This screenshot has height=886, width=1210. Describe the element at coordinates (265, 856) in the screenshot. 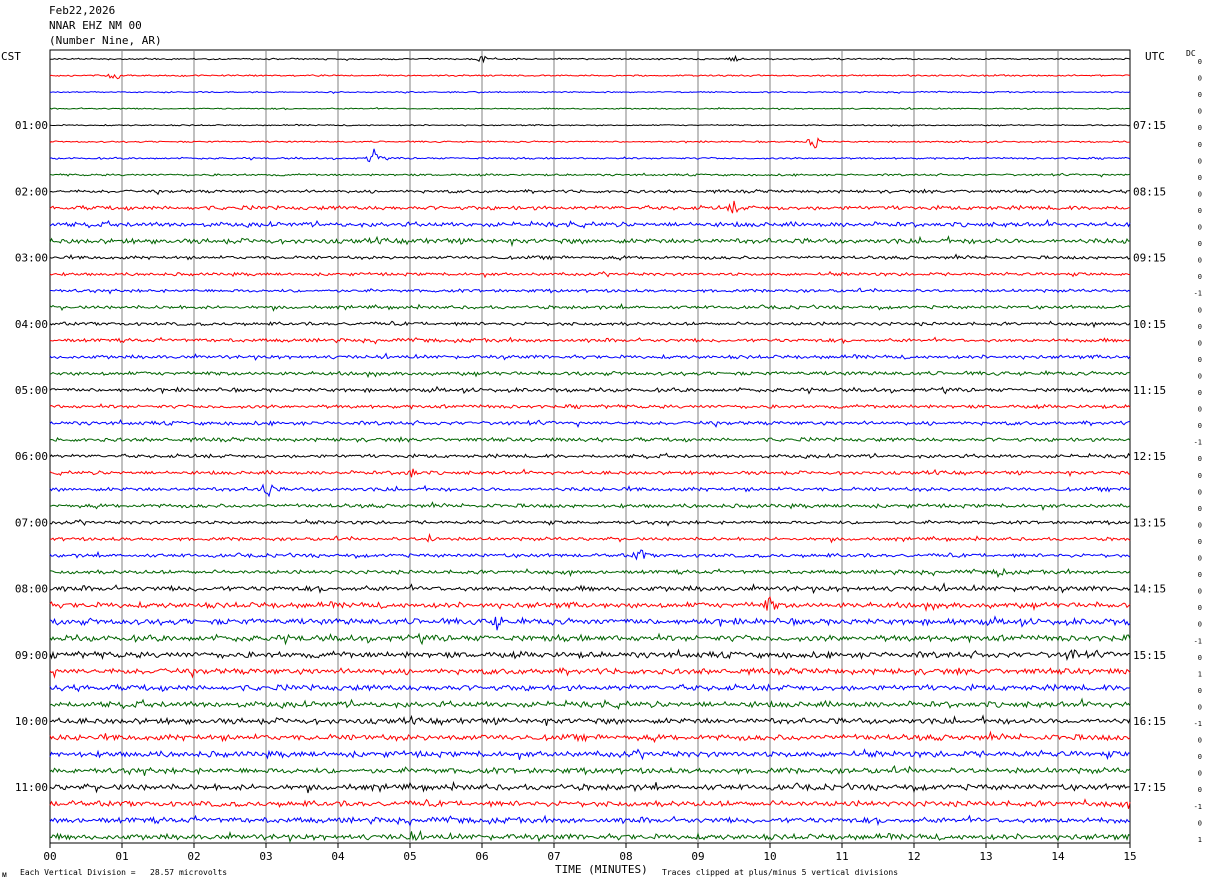

I see `x-tick-label: 03` at that location.